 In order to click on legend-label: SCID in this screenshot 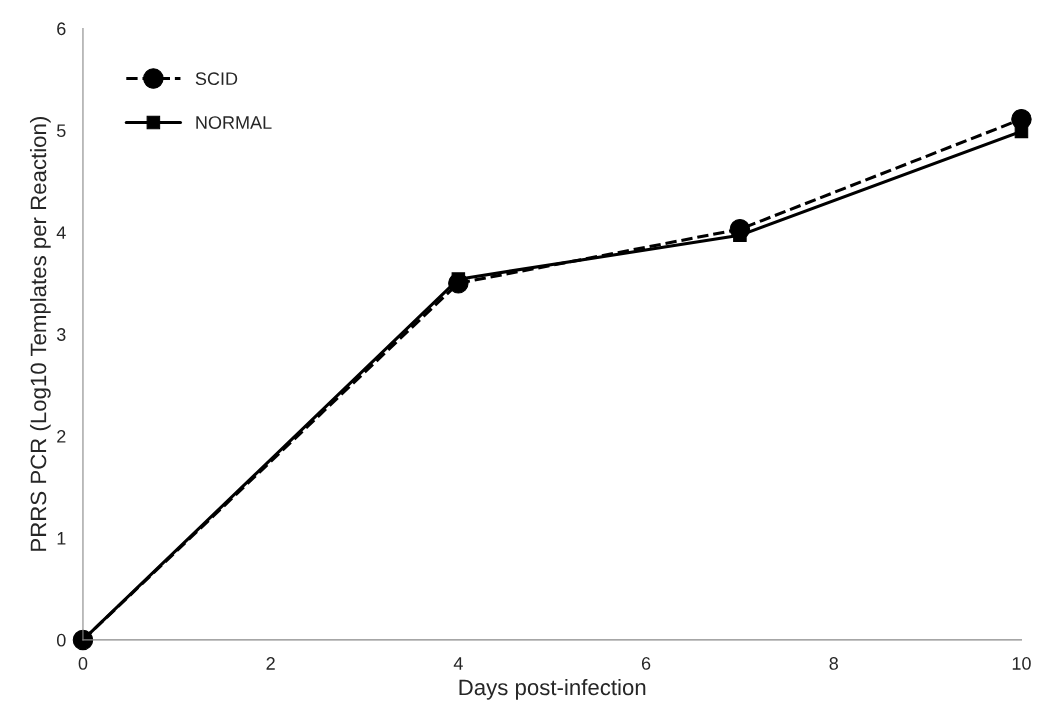, I will do `click(216, 79)`.